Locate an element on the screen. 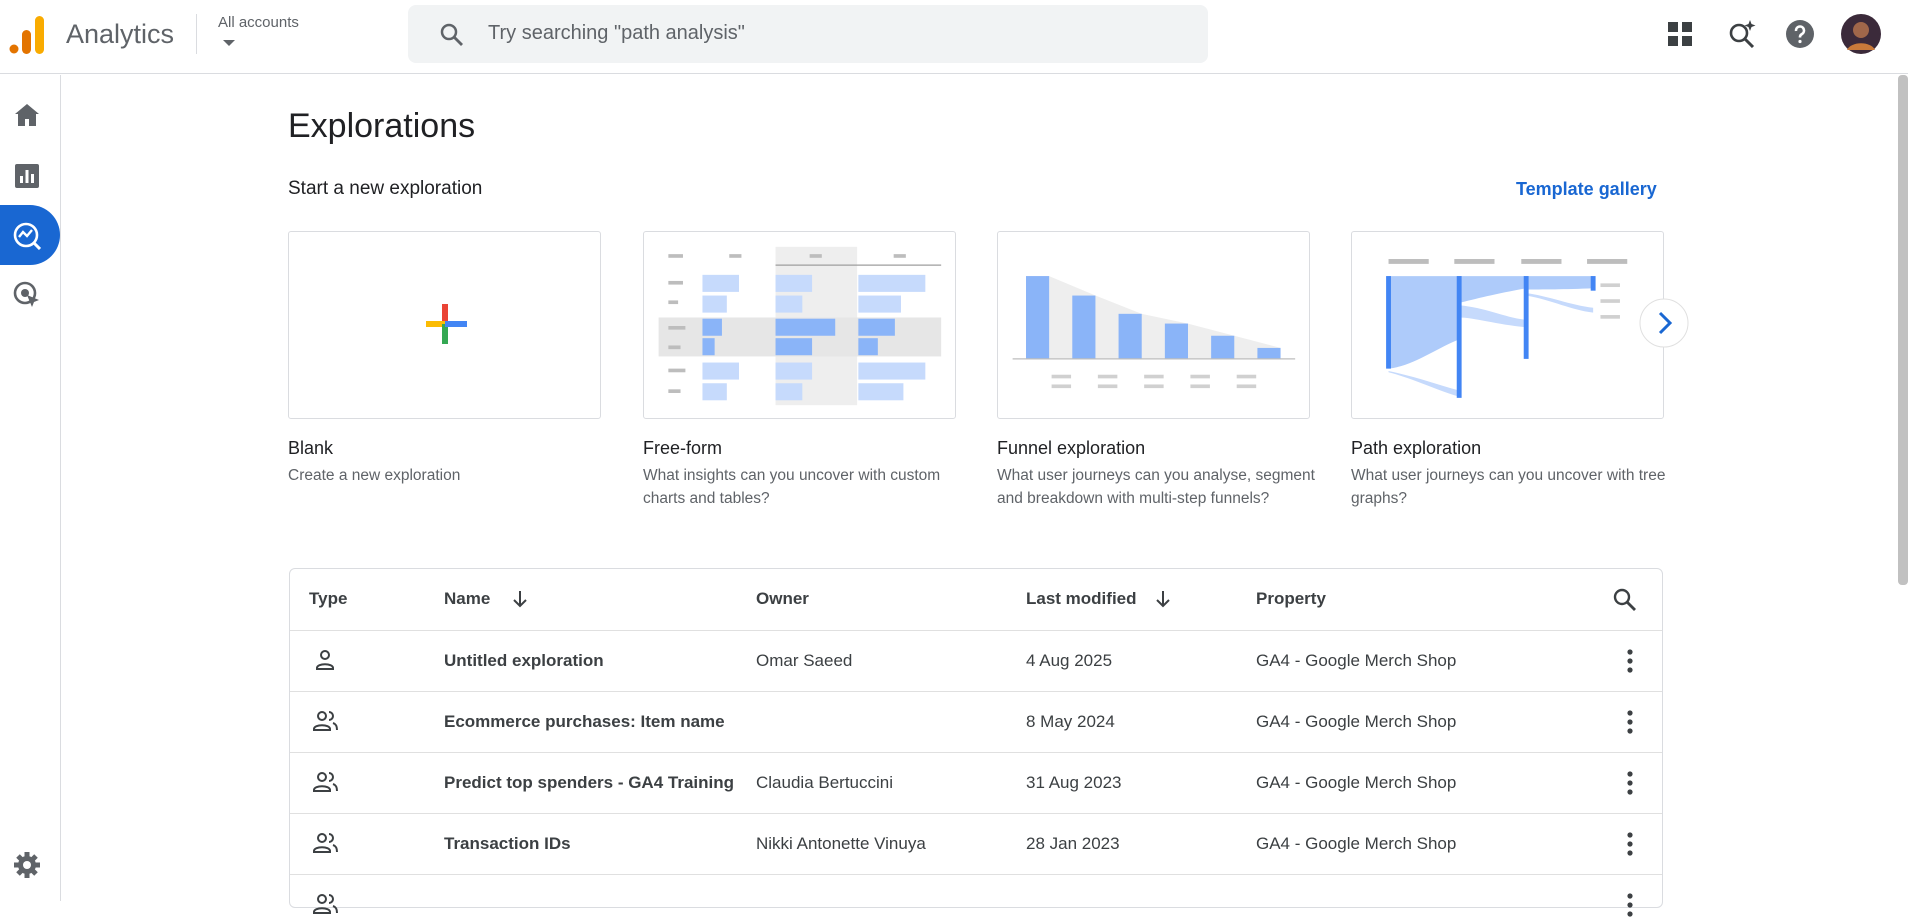 Image resolution: width=1908 pixels, height=917 pixels. freeform-thumbnail is located at coordinates (800, 326).